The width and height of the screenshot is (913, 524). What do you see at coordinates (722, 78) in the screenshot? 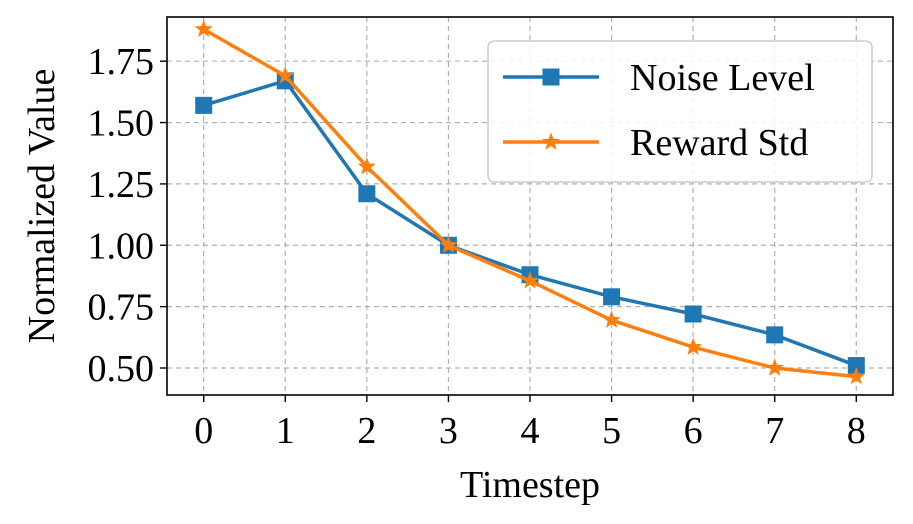
I see `legend-label: Noise Level` at bounding box center [722, 78].